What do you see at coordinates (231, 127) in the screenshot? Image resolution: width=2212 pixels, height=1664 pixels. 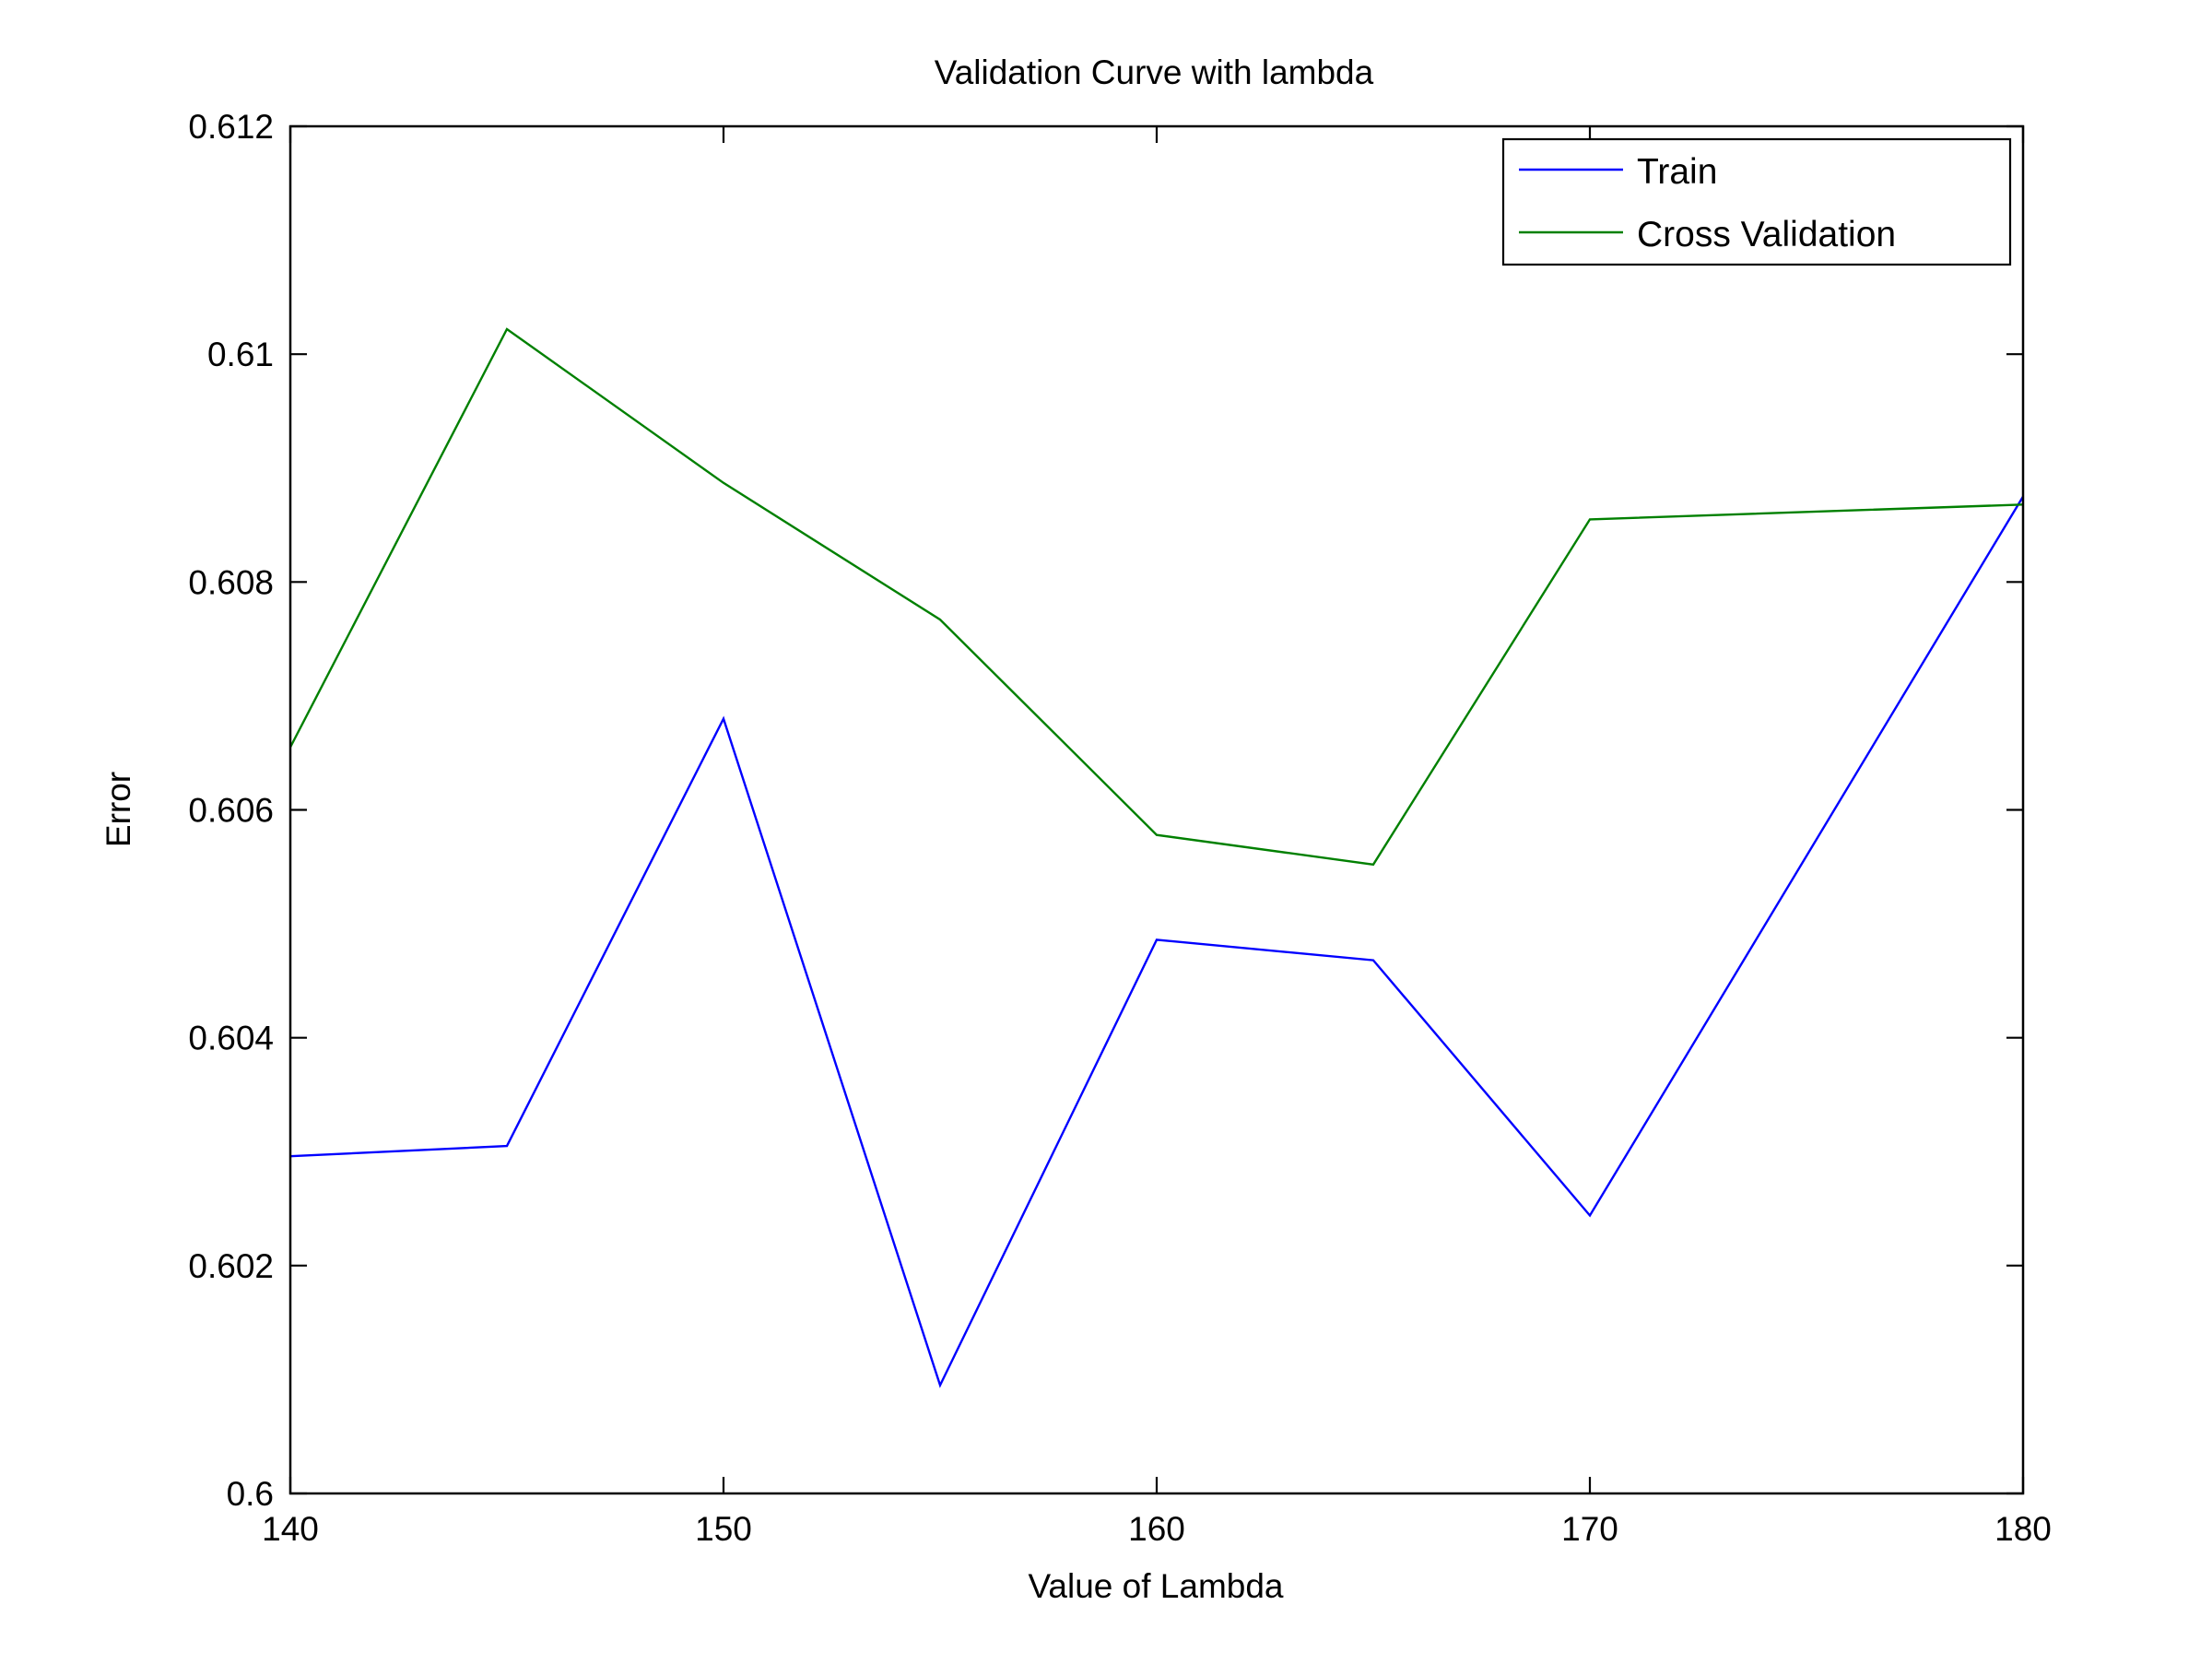 I see `y-tick-label: 0.612` at bounding box center [231, 127].